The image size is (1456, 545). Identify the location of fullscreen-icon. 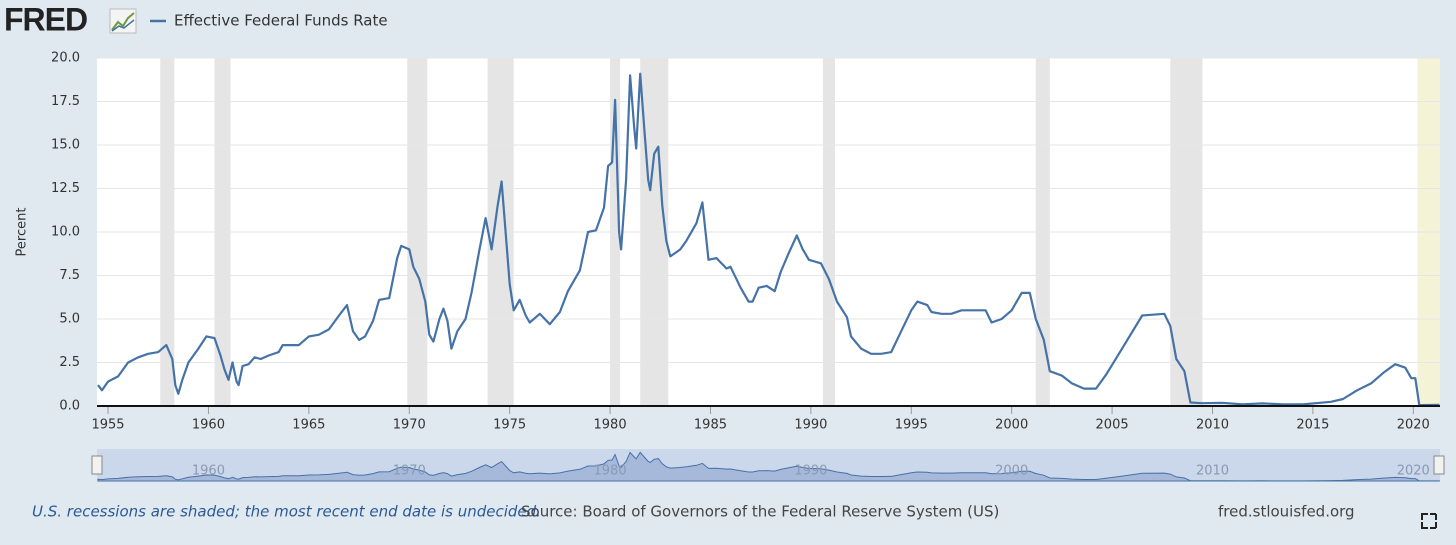
(1429, 521).